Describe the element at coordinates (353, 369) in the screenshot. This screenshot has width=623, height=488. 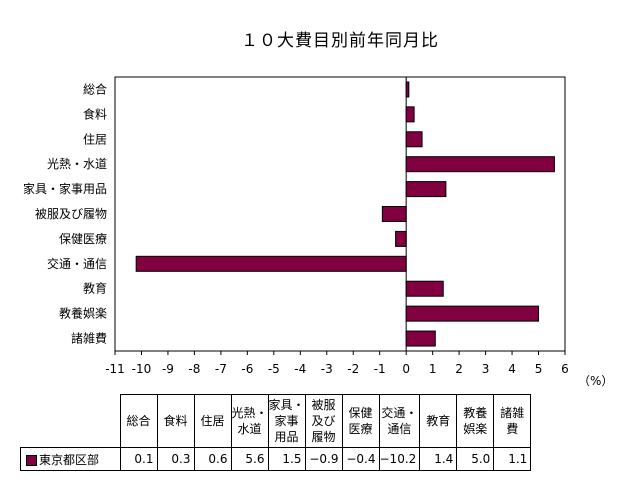
I see `x-tick-label: -2` at that location.